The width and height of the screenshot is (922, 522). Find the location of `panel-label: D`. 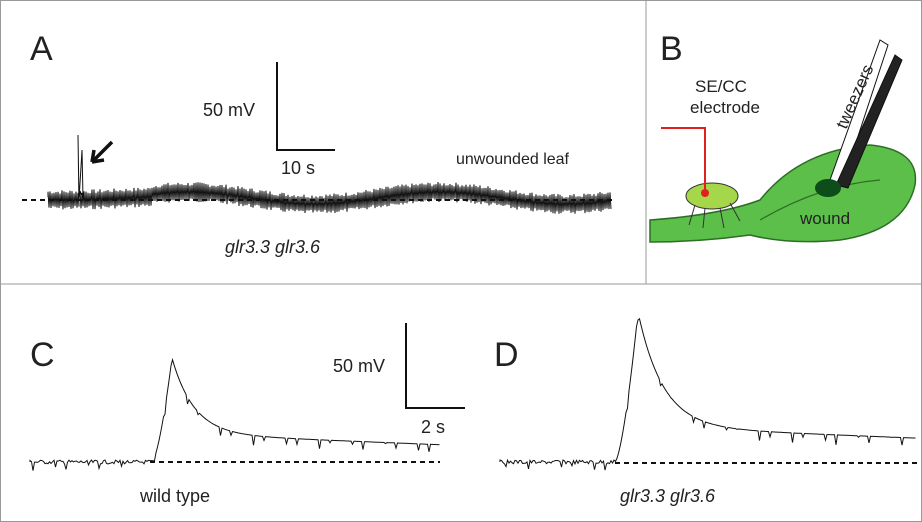

panel-label: D is located at coordinates (506, 355).